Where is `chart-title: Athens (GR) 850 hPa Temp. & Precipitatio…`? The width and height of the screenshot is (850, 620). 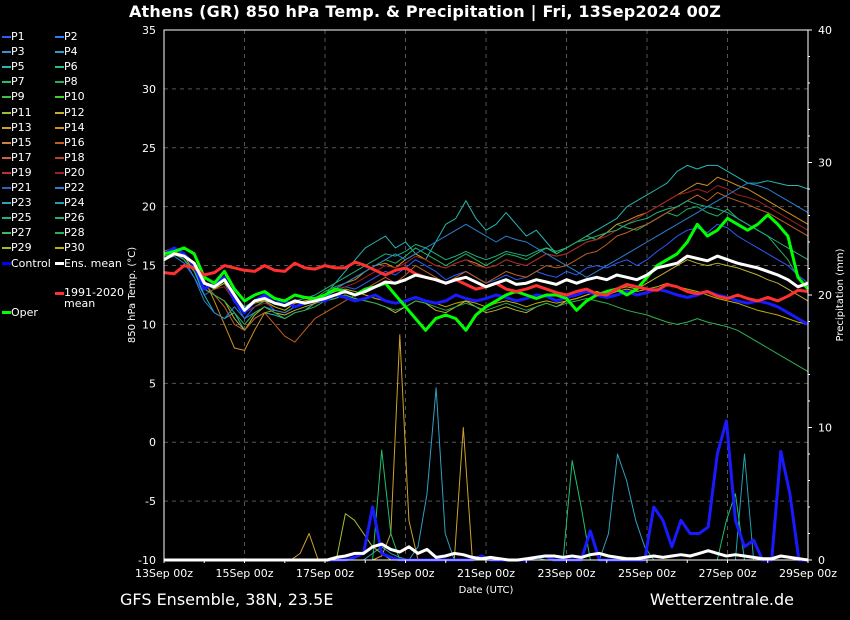
chart-title: Athens (GR) 850 hPa Temp. & Precipitatio… is located at coordinates (425, 11).